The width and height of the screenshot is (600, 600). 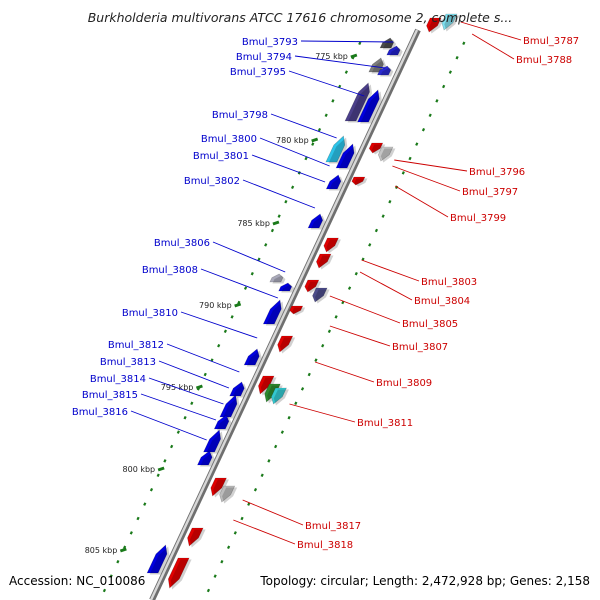 What do you see at coordinates (442, 301) in the screenshot?
I see `gene-label-forward: Bmul_3804` at bounding box center [442, 301].